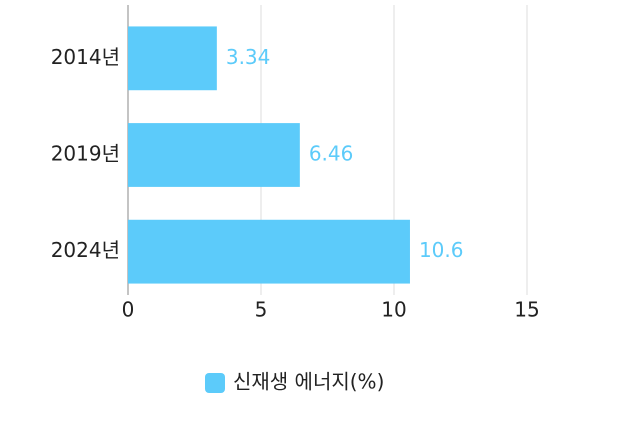 This screenshot has width=620, height=423. Describe the element at coordinates (308, 382) in the screenshot. I see `legend-label: 신재생 에너지(%)` at that location.